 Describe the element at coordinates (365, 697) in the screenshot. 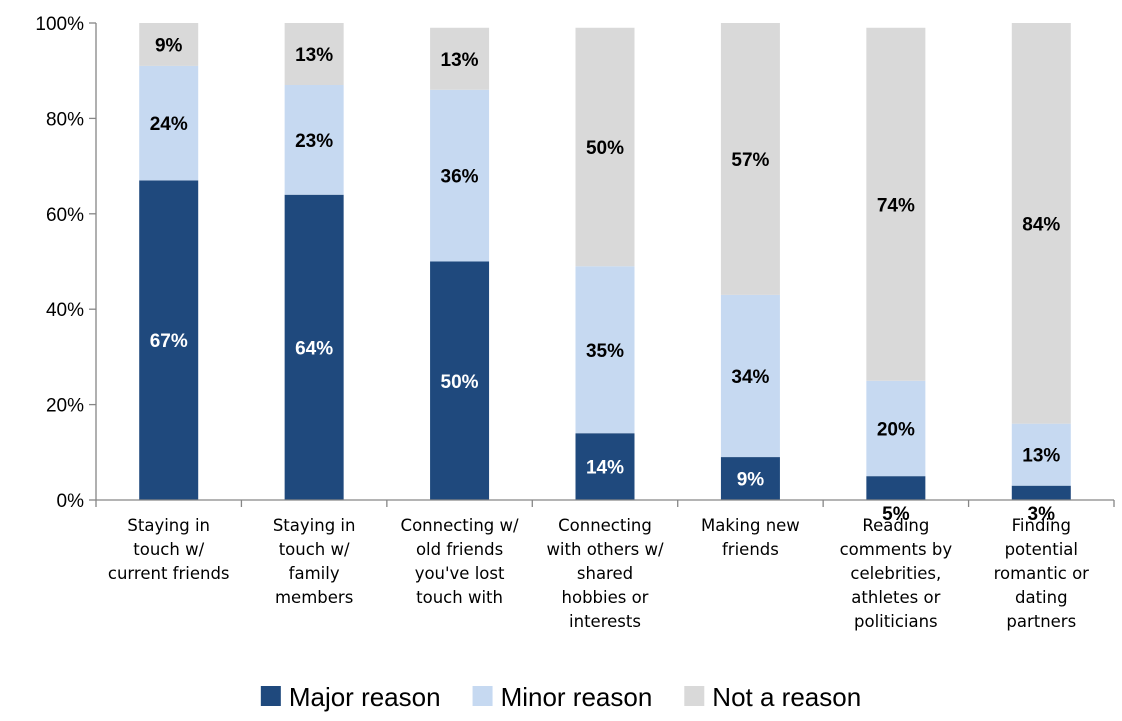

I see `legend-label-major-reason: Major reason` at that location.